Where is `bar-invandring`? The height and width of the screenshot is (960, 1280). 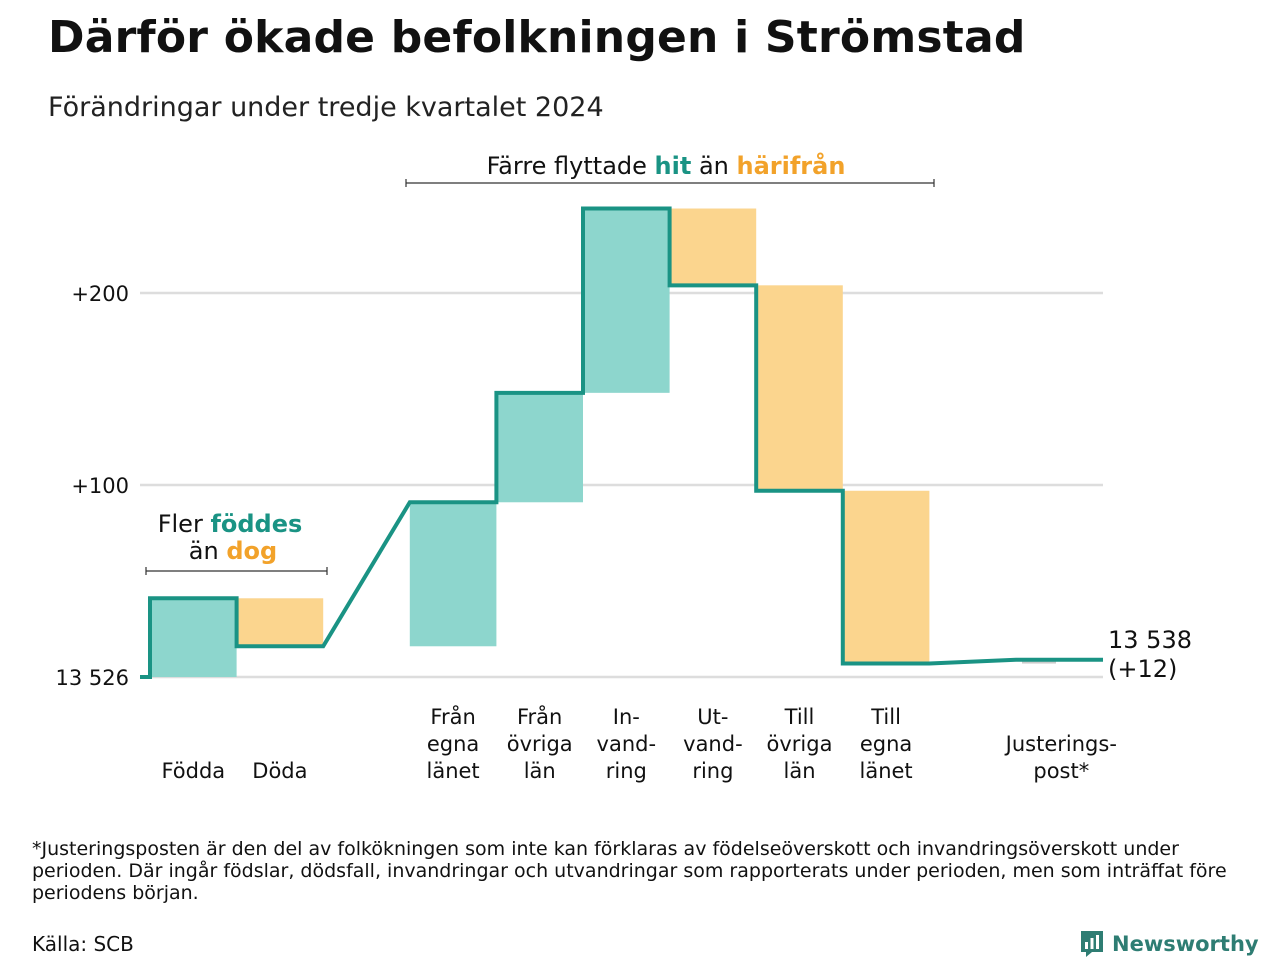
bar-invandring is located at coordinates (626, 300).